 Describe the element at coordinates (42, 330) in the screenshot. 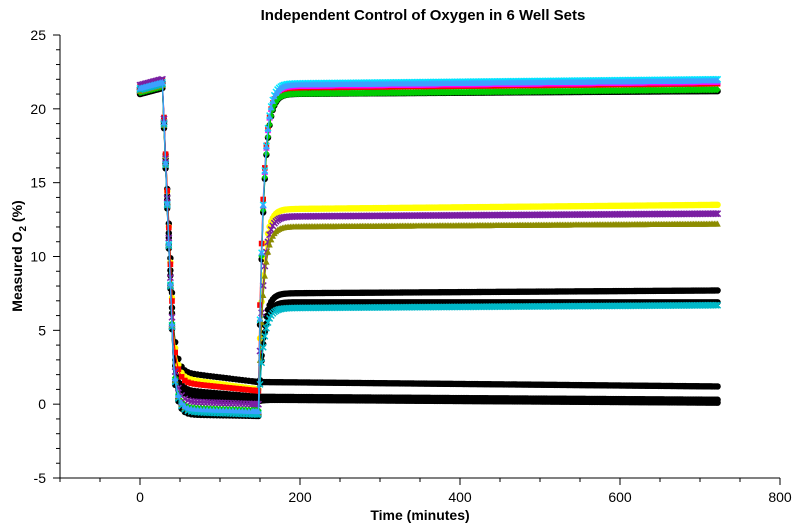

I see `y-tick-label: 5` at that location.